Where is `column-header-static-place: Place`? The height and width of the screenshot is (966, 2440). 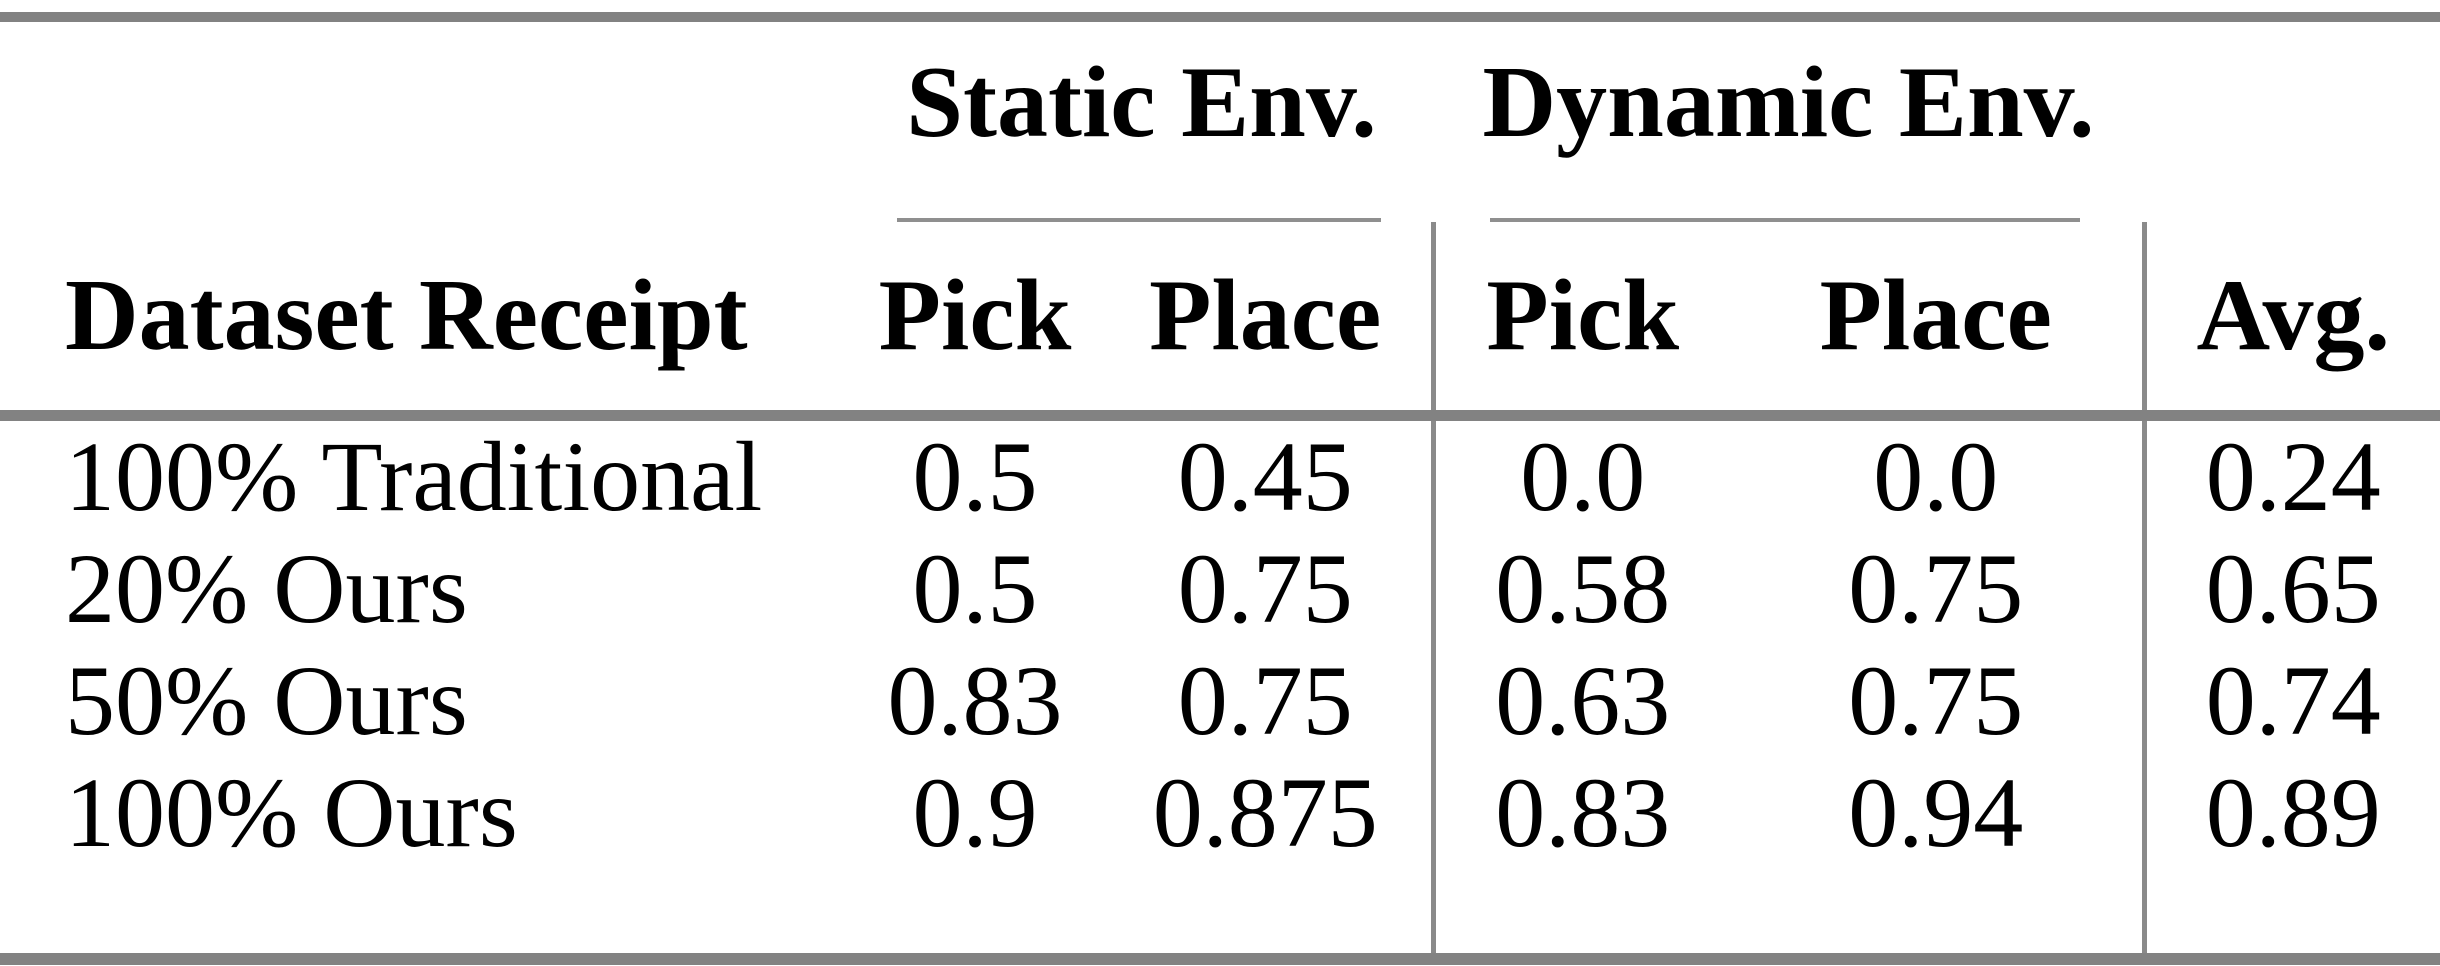
column-header-static-place: Place is located at coordinates (1266, 321).